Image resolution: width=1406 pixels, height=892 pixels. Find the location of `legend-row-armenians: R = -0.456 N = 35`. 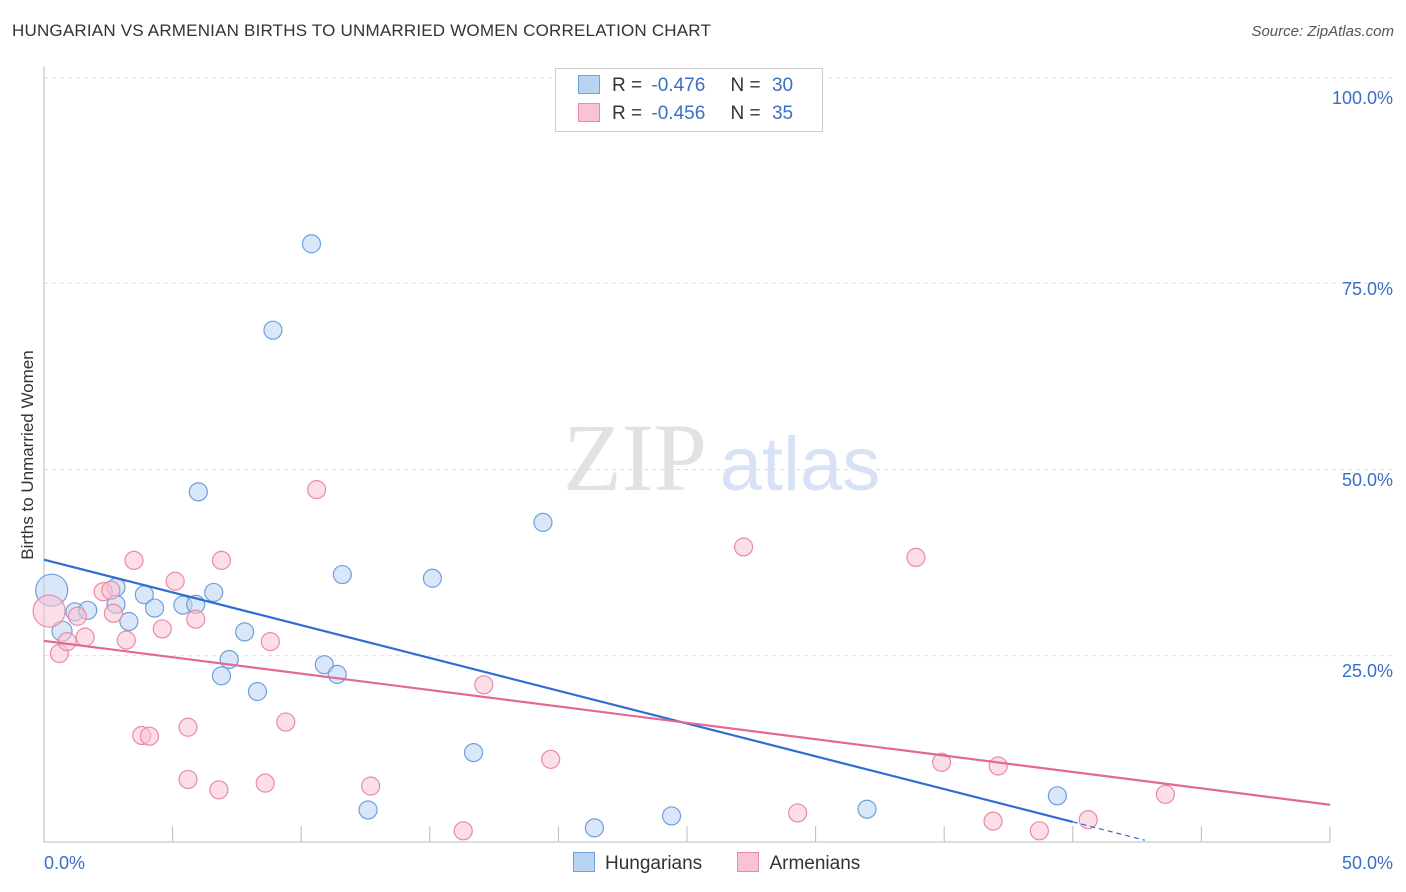

legend-row-armenians: R = -0.456 N = 35 is located at coordinates (685, 114).